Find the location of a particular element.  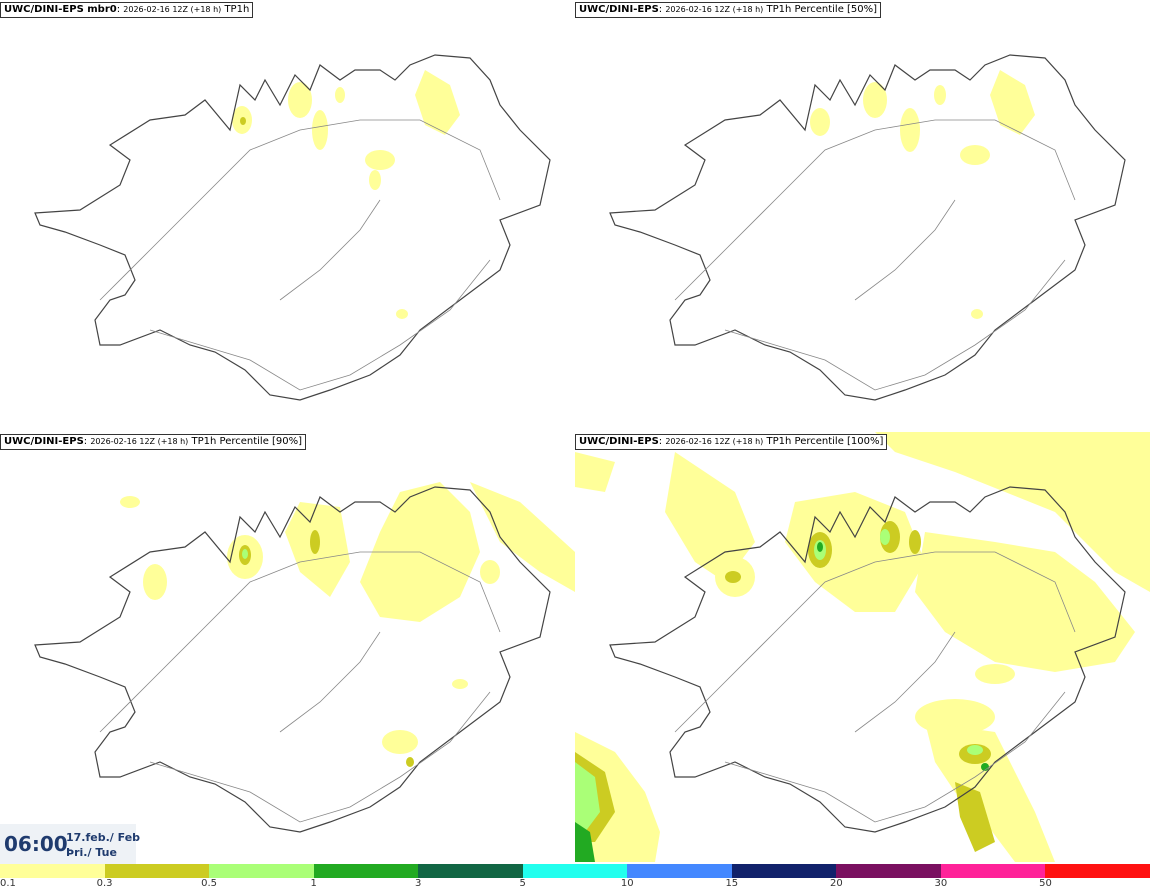

legend-label: 1 is located at coordinates (313, 883).